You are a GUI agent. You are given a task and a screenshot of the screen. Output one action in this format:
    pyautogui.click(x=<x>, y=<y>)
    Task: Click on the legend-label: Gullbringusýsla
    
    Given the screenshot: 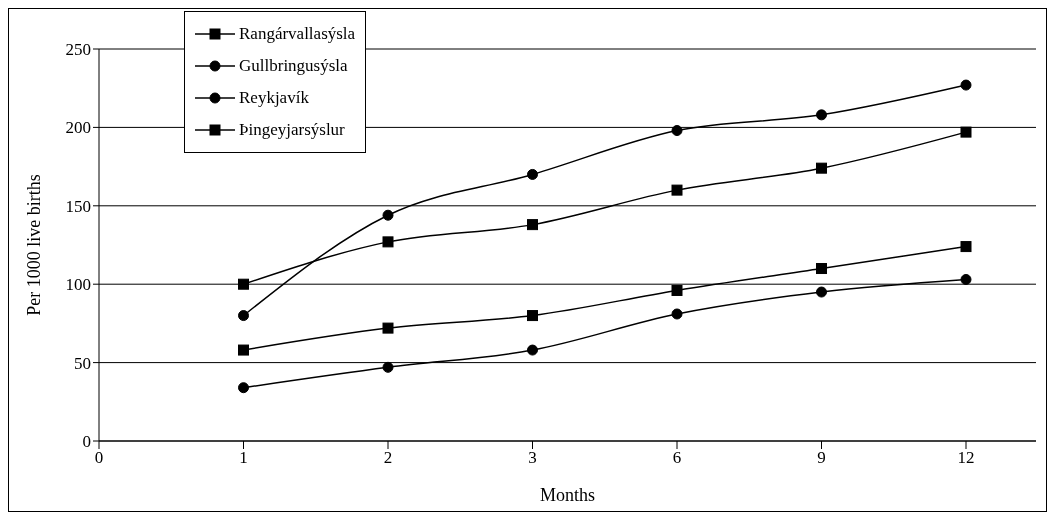 What is the action you would take?
    pyautogui.click(x=293, y=66)
    